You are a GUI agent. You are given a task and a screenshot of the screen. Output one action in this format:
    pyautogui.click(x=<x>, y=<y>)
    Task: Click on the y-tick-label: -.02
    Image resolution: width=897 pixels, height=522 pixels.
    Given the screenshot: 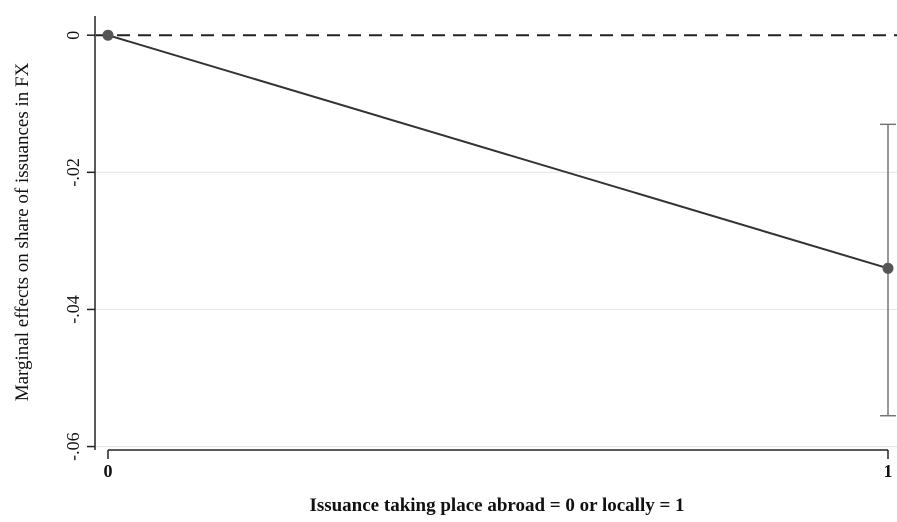 What is the action you would take?
    pyautogui.click(x=73, y=172)
    